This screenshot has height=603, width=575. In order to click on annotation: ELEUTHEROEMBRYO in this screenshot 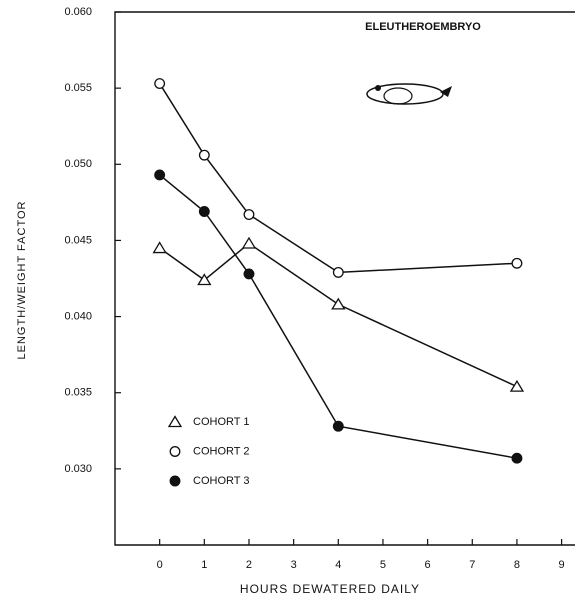, I will do `click(423, 27)`.